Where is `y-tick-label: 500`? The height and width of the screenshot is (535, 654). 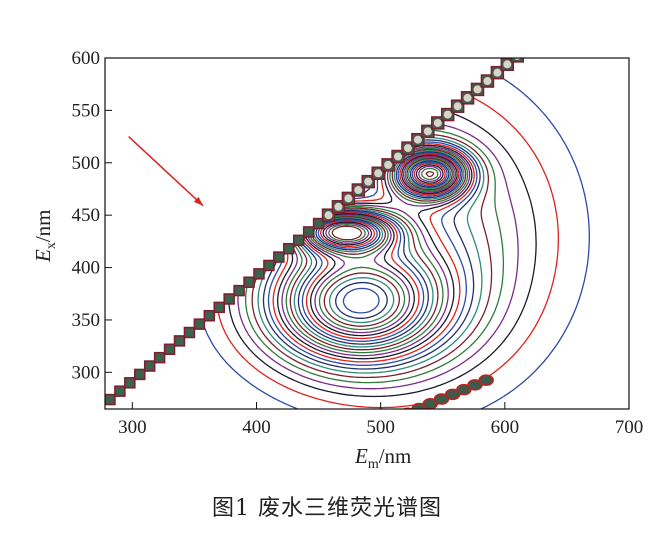
y-tick-label: 500 is located at coordinates (86, 163).